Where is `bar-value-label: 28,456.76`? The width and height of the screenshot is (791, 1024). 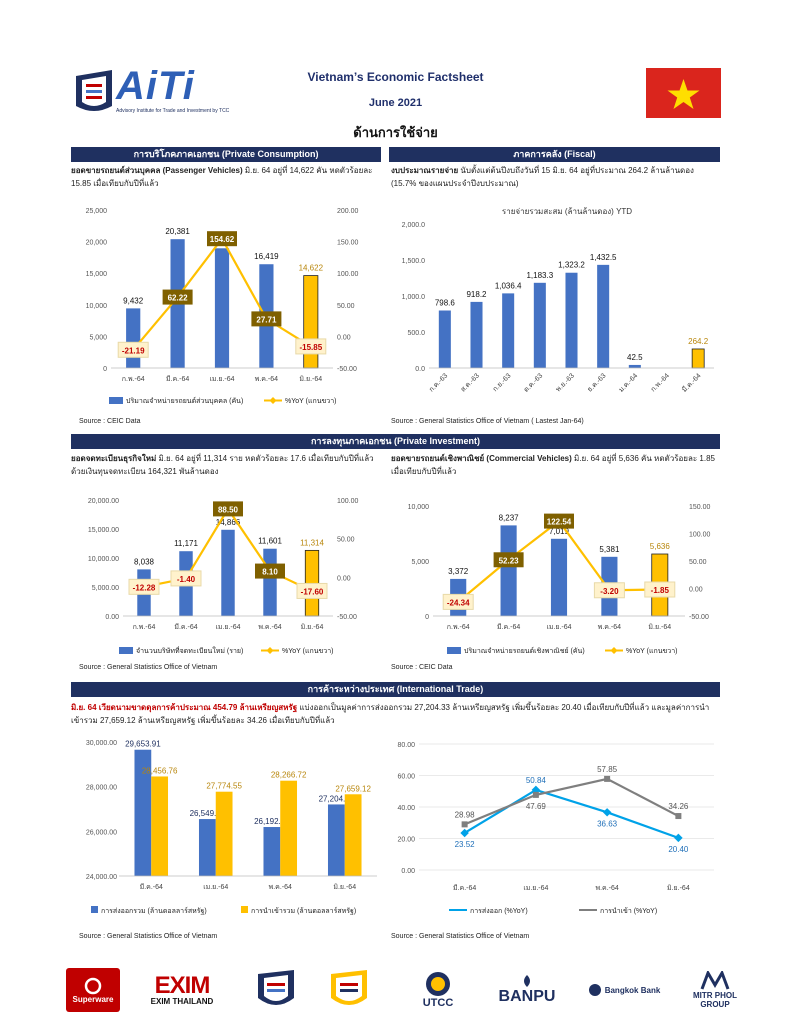
bar-value-label: 28,456.76 is located at coordinates (160, 770).